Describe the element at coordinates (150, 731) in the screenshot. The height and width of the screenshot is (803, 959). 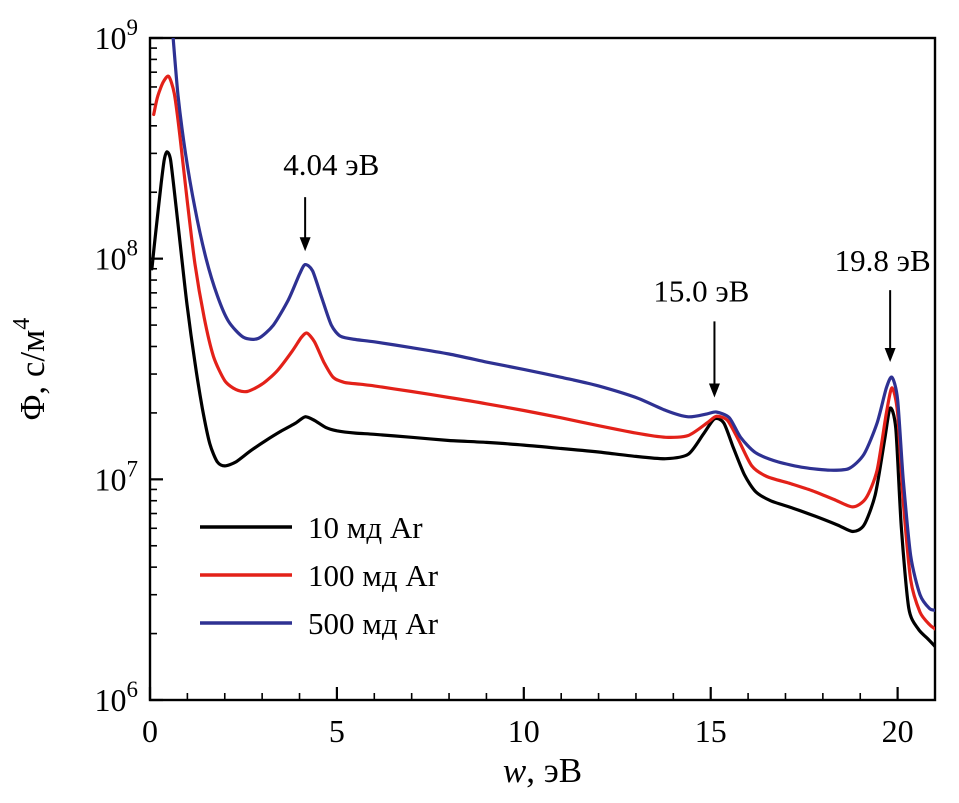
I see `x-tick-label: 0` at that location.